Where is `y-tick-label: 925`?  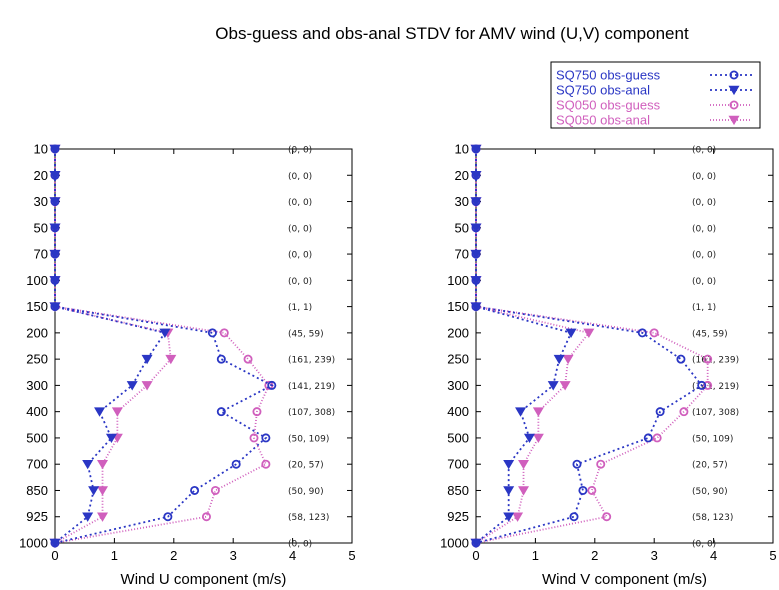 y-tick-label: 925 is located at coordinates (458, 516).